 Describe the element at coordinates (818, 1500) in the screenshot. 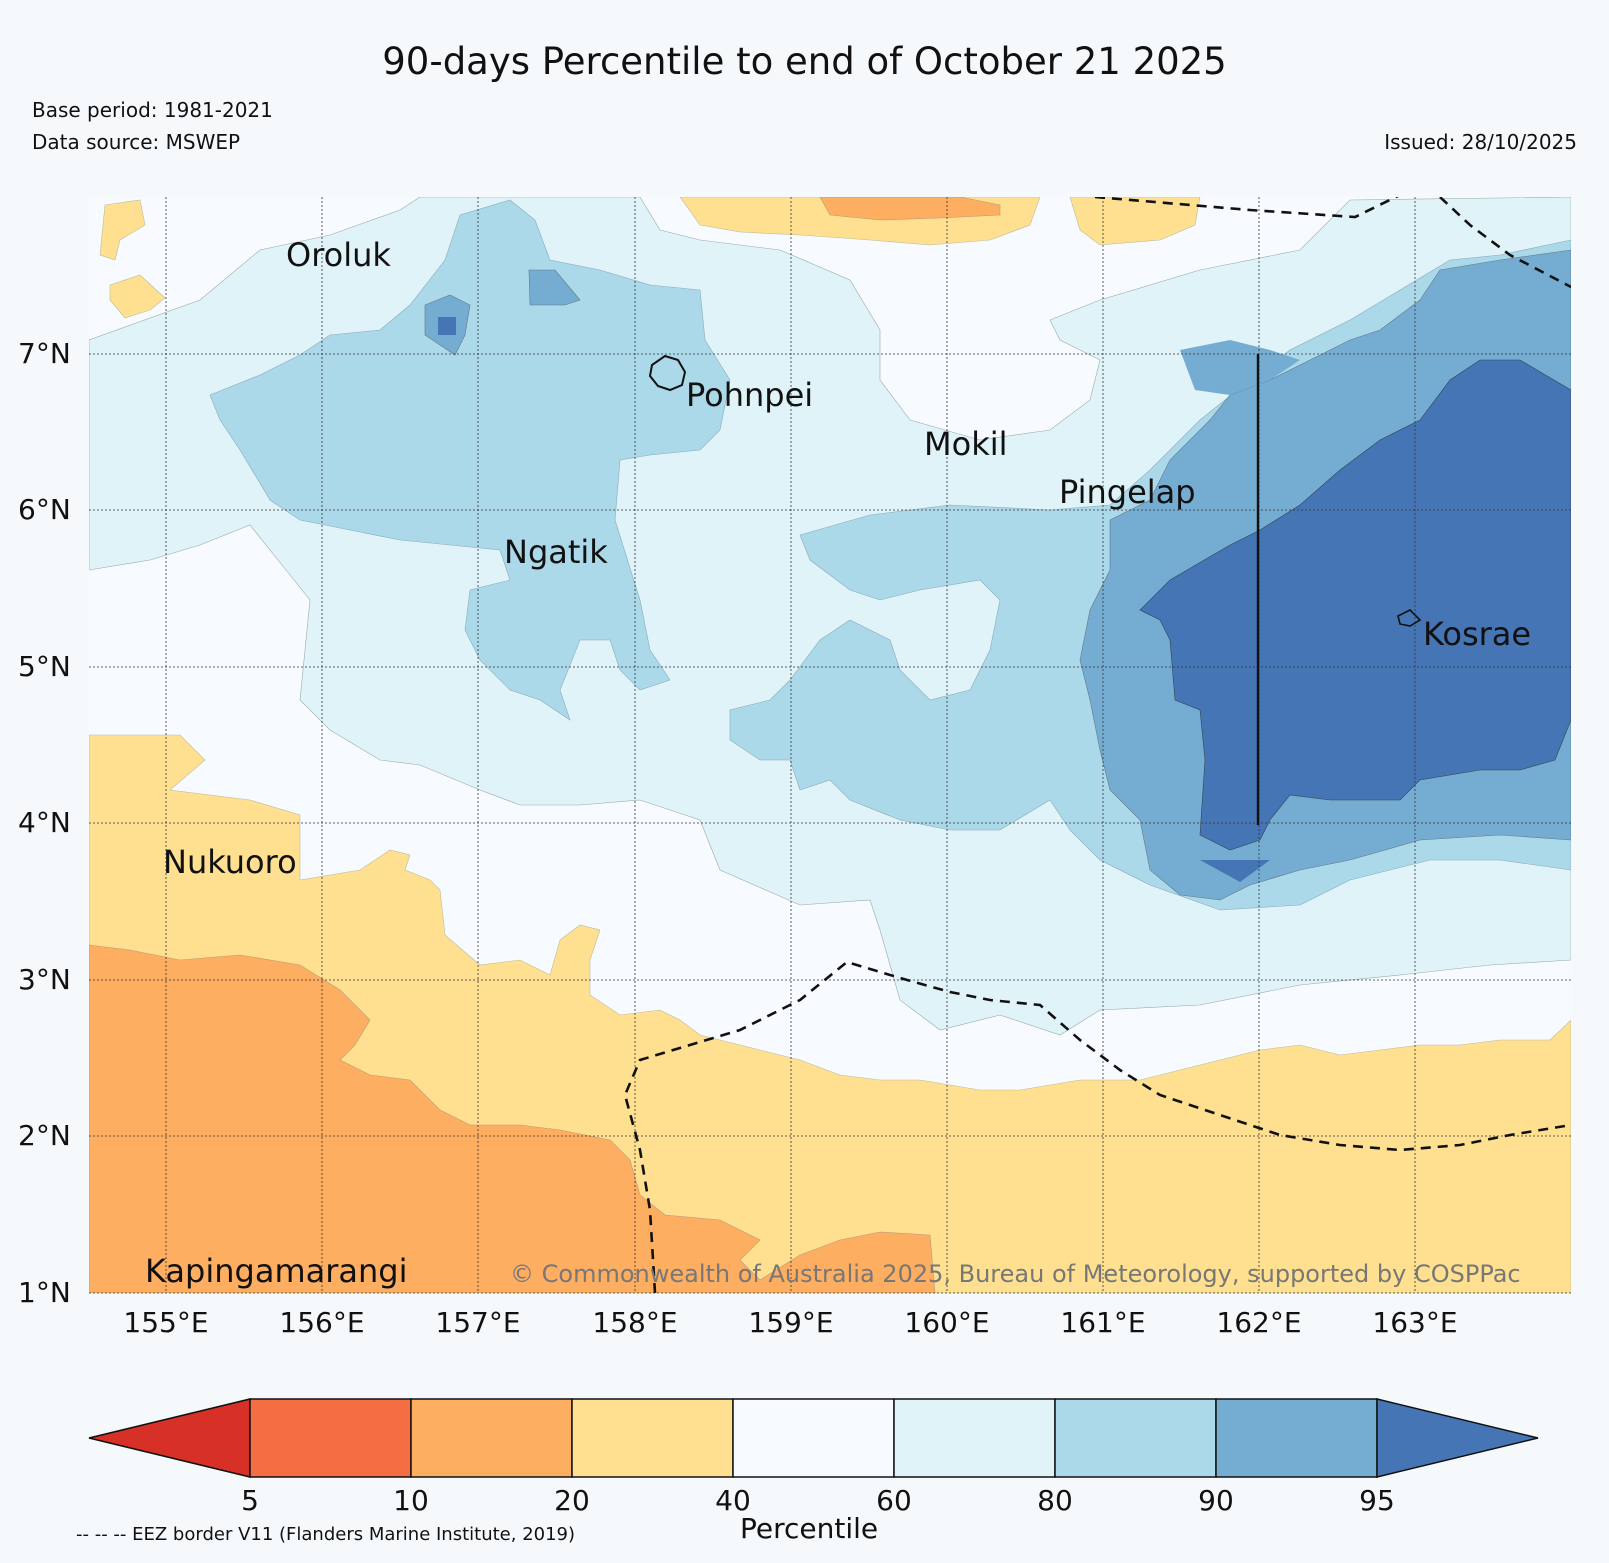

I see `colorbar-tick-labels: 5 10 20 40 60 80 90 95` at that location.